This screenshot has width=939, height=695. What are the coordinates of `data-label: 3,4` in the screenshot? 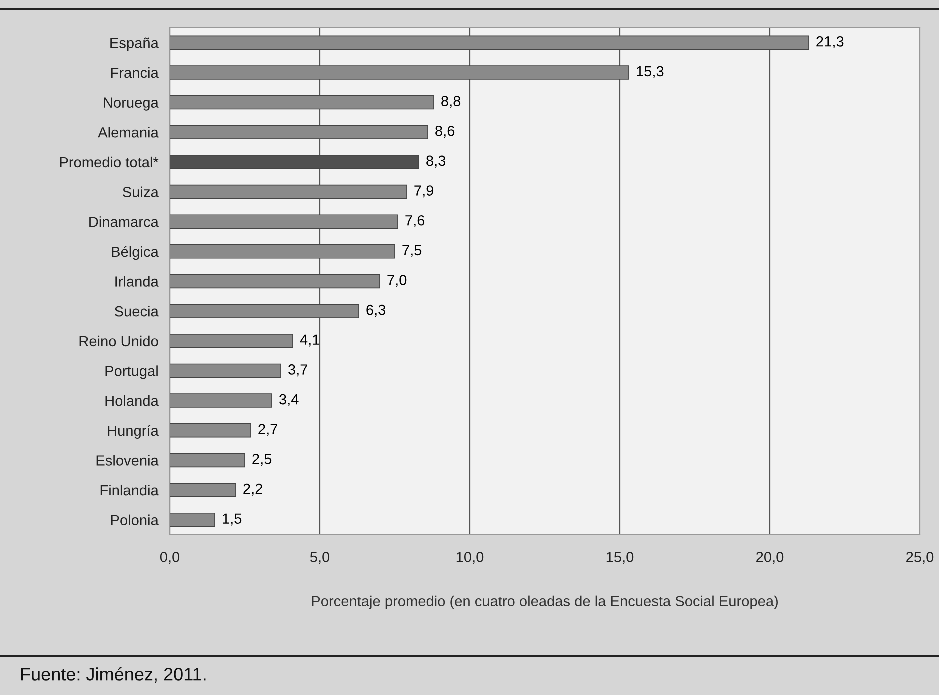 It's located at (289, 400).